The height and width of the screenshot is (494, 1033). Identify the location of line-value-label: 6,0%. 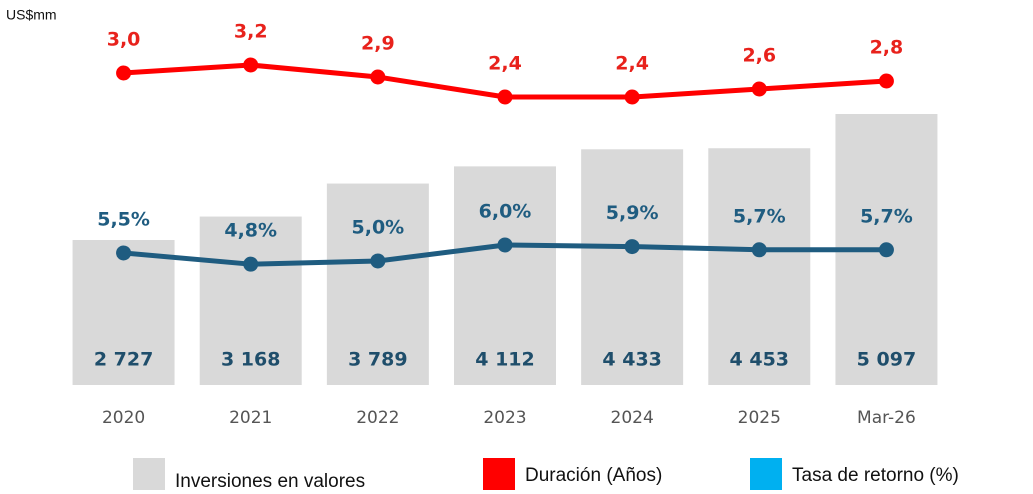
(505, 211).